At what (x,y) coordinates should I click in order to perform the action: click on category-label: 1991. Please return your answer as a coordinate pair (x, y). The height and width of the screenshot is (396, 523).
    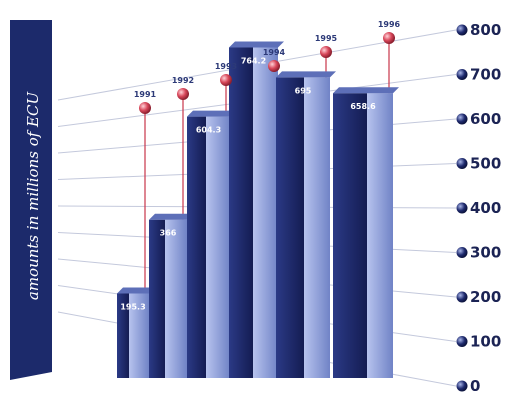
    Looking at the image, I should click on (145, 94).